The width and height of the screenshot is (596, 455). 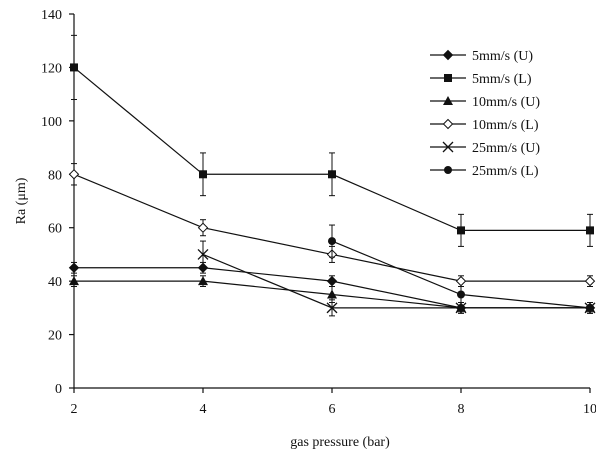 I want to click on y-tick-label: 100, so click(x=51, y=122).